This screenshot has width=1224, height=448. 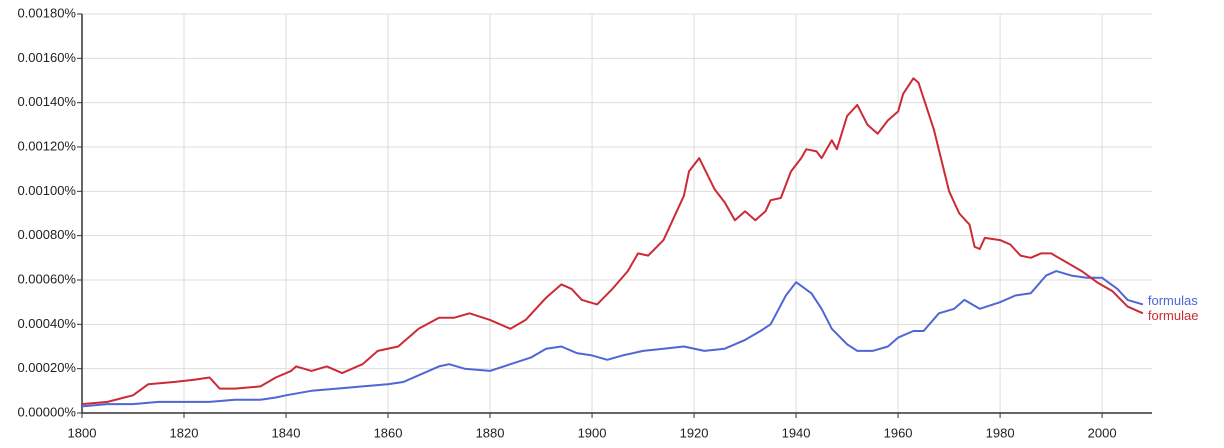 What do you see at coordinates (1102, 432) in the screenshot?
I see `x-tick-label: 2000` at bounding box center [1102, 432].